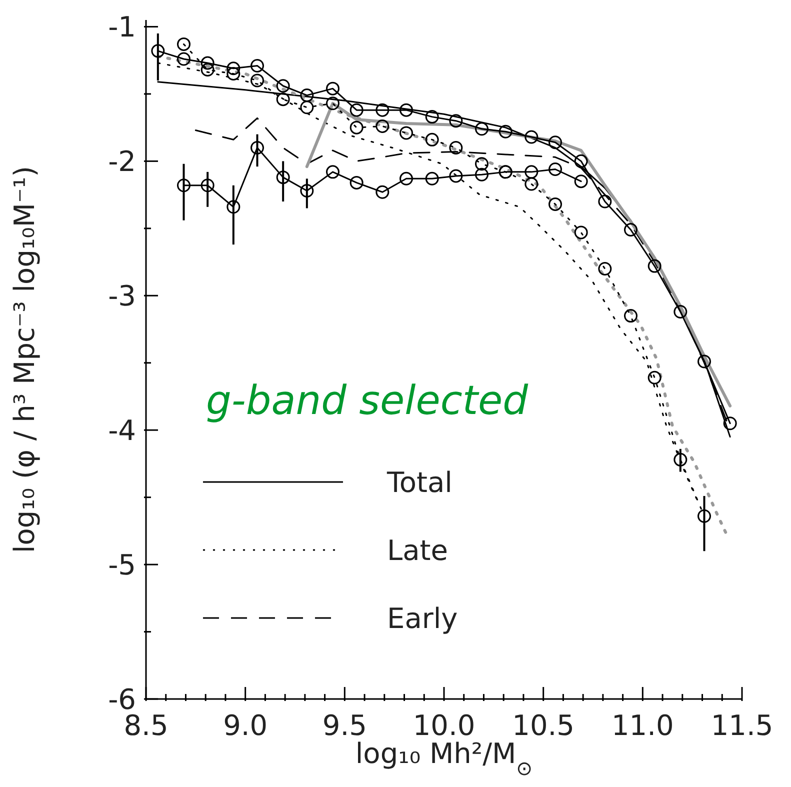  What do you see at coordinates (122, 161) in the screenshot?
I see `y-tick-label: -2` at bounding box center [122, 161].